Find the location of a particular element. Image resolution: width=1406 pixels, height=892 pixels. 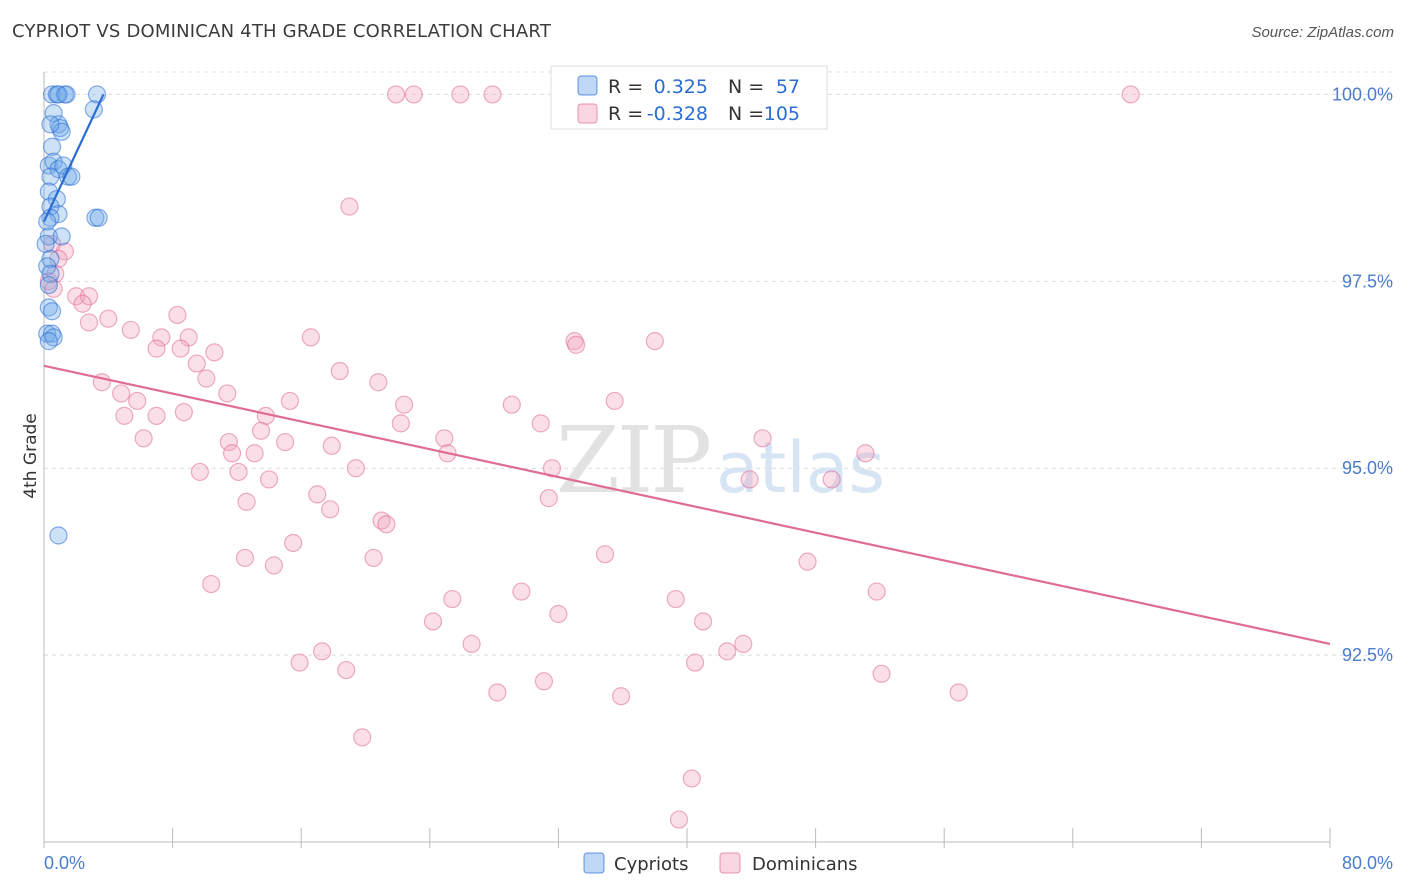

cypriots-n-label: N = is located at coordinates (746, 87).